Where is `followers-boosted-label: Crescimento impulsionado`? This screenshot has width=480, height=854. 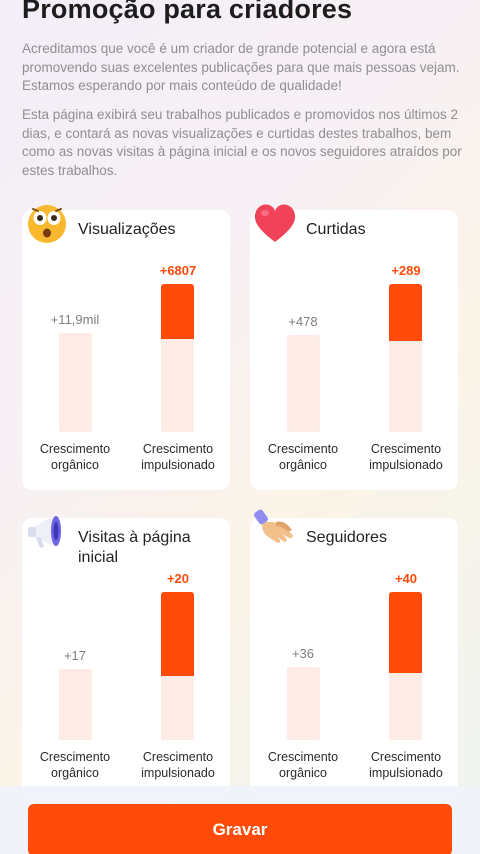 followers-boosted-label: Crescimento impulsionado is located at coordinates (406, 765).